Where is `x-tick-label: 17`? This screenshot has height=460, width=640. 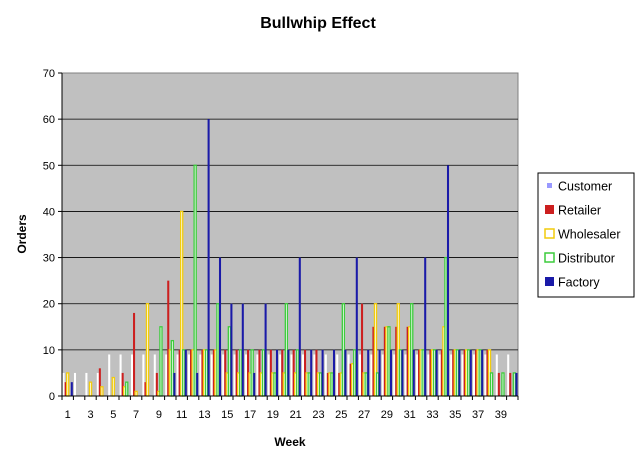
x-tick-label: 17 is located at coordinates (250, 415).